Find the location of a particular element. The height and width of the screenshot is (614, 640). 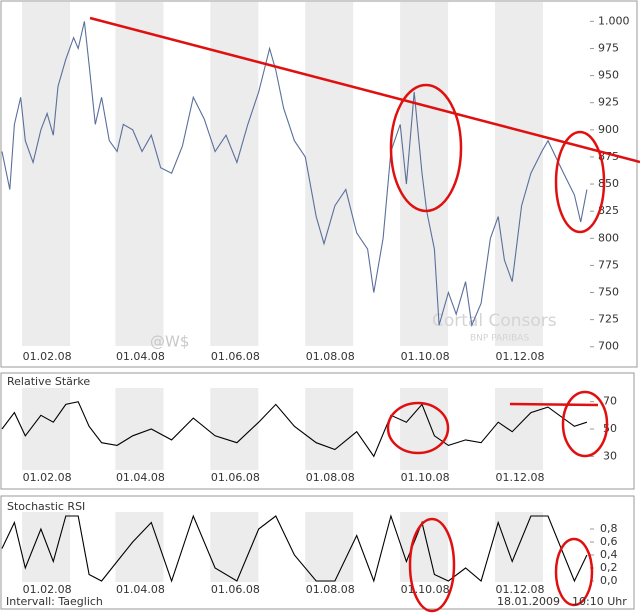

logo-subtitle: BNP PARIBAS is located at coordinates (499, 339).